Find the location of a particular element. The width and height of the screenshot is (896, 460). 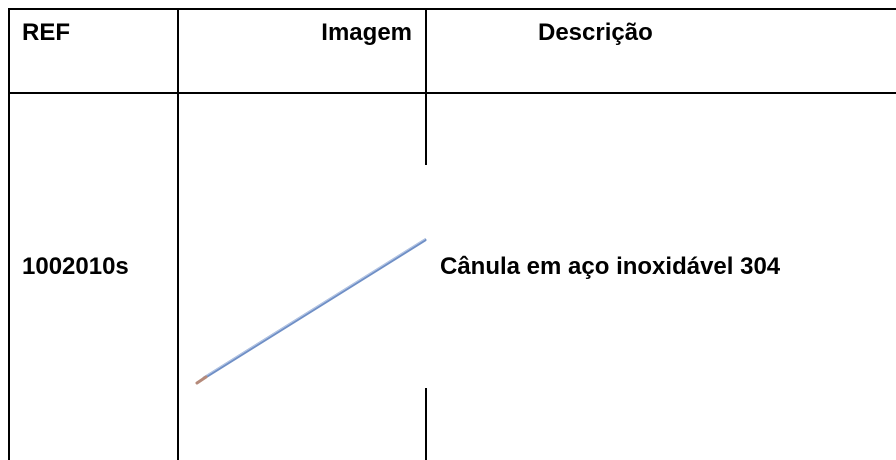

header-cell: Descrição is located at coordinates (595, 32).